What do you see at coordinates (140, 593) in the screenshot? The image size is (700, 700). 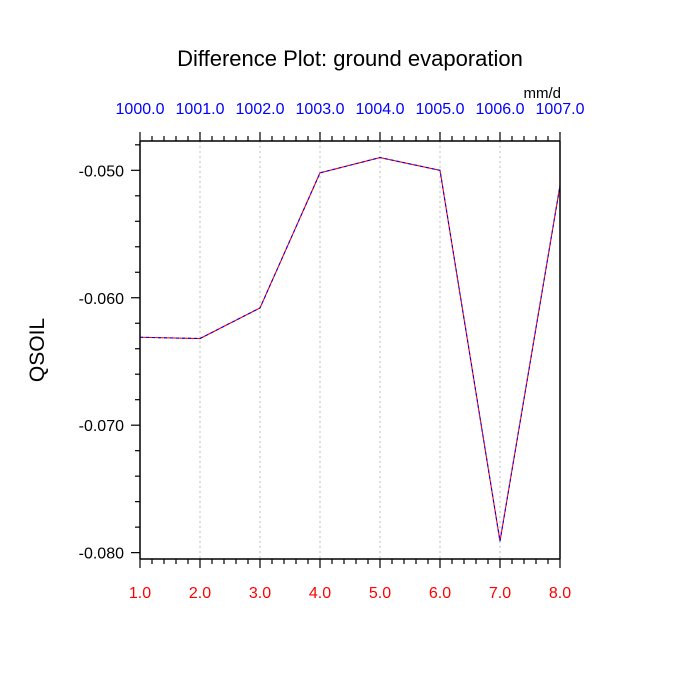 I see `x-tick-label-bottom: 1.0` at bounding box center [140, 593].